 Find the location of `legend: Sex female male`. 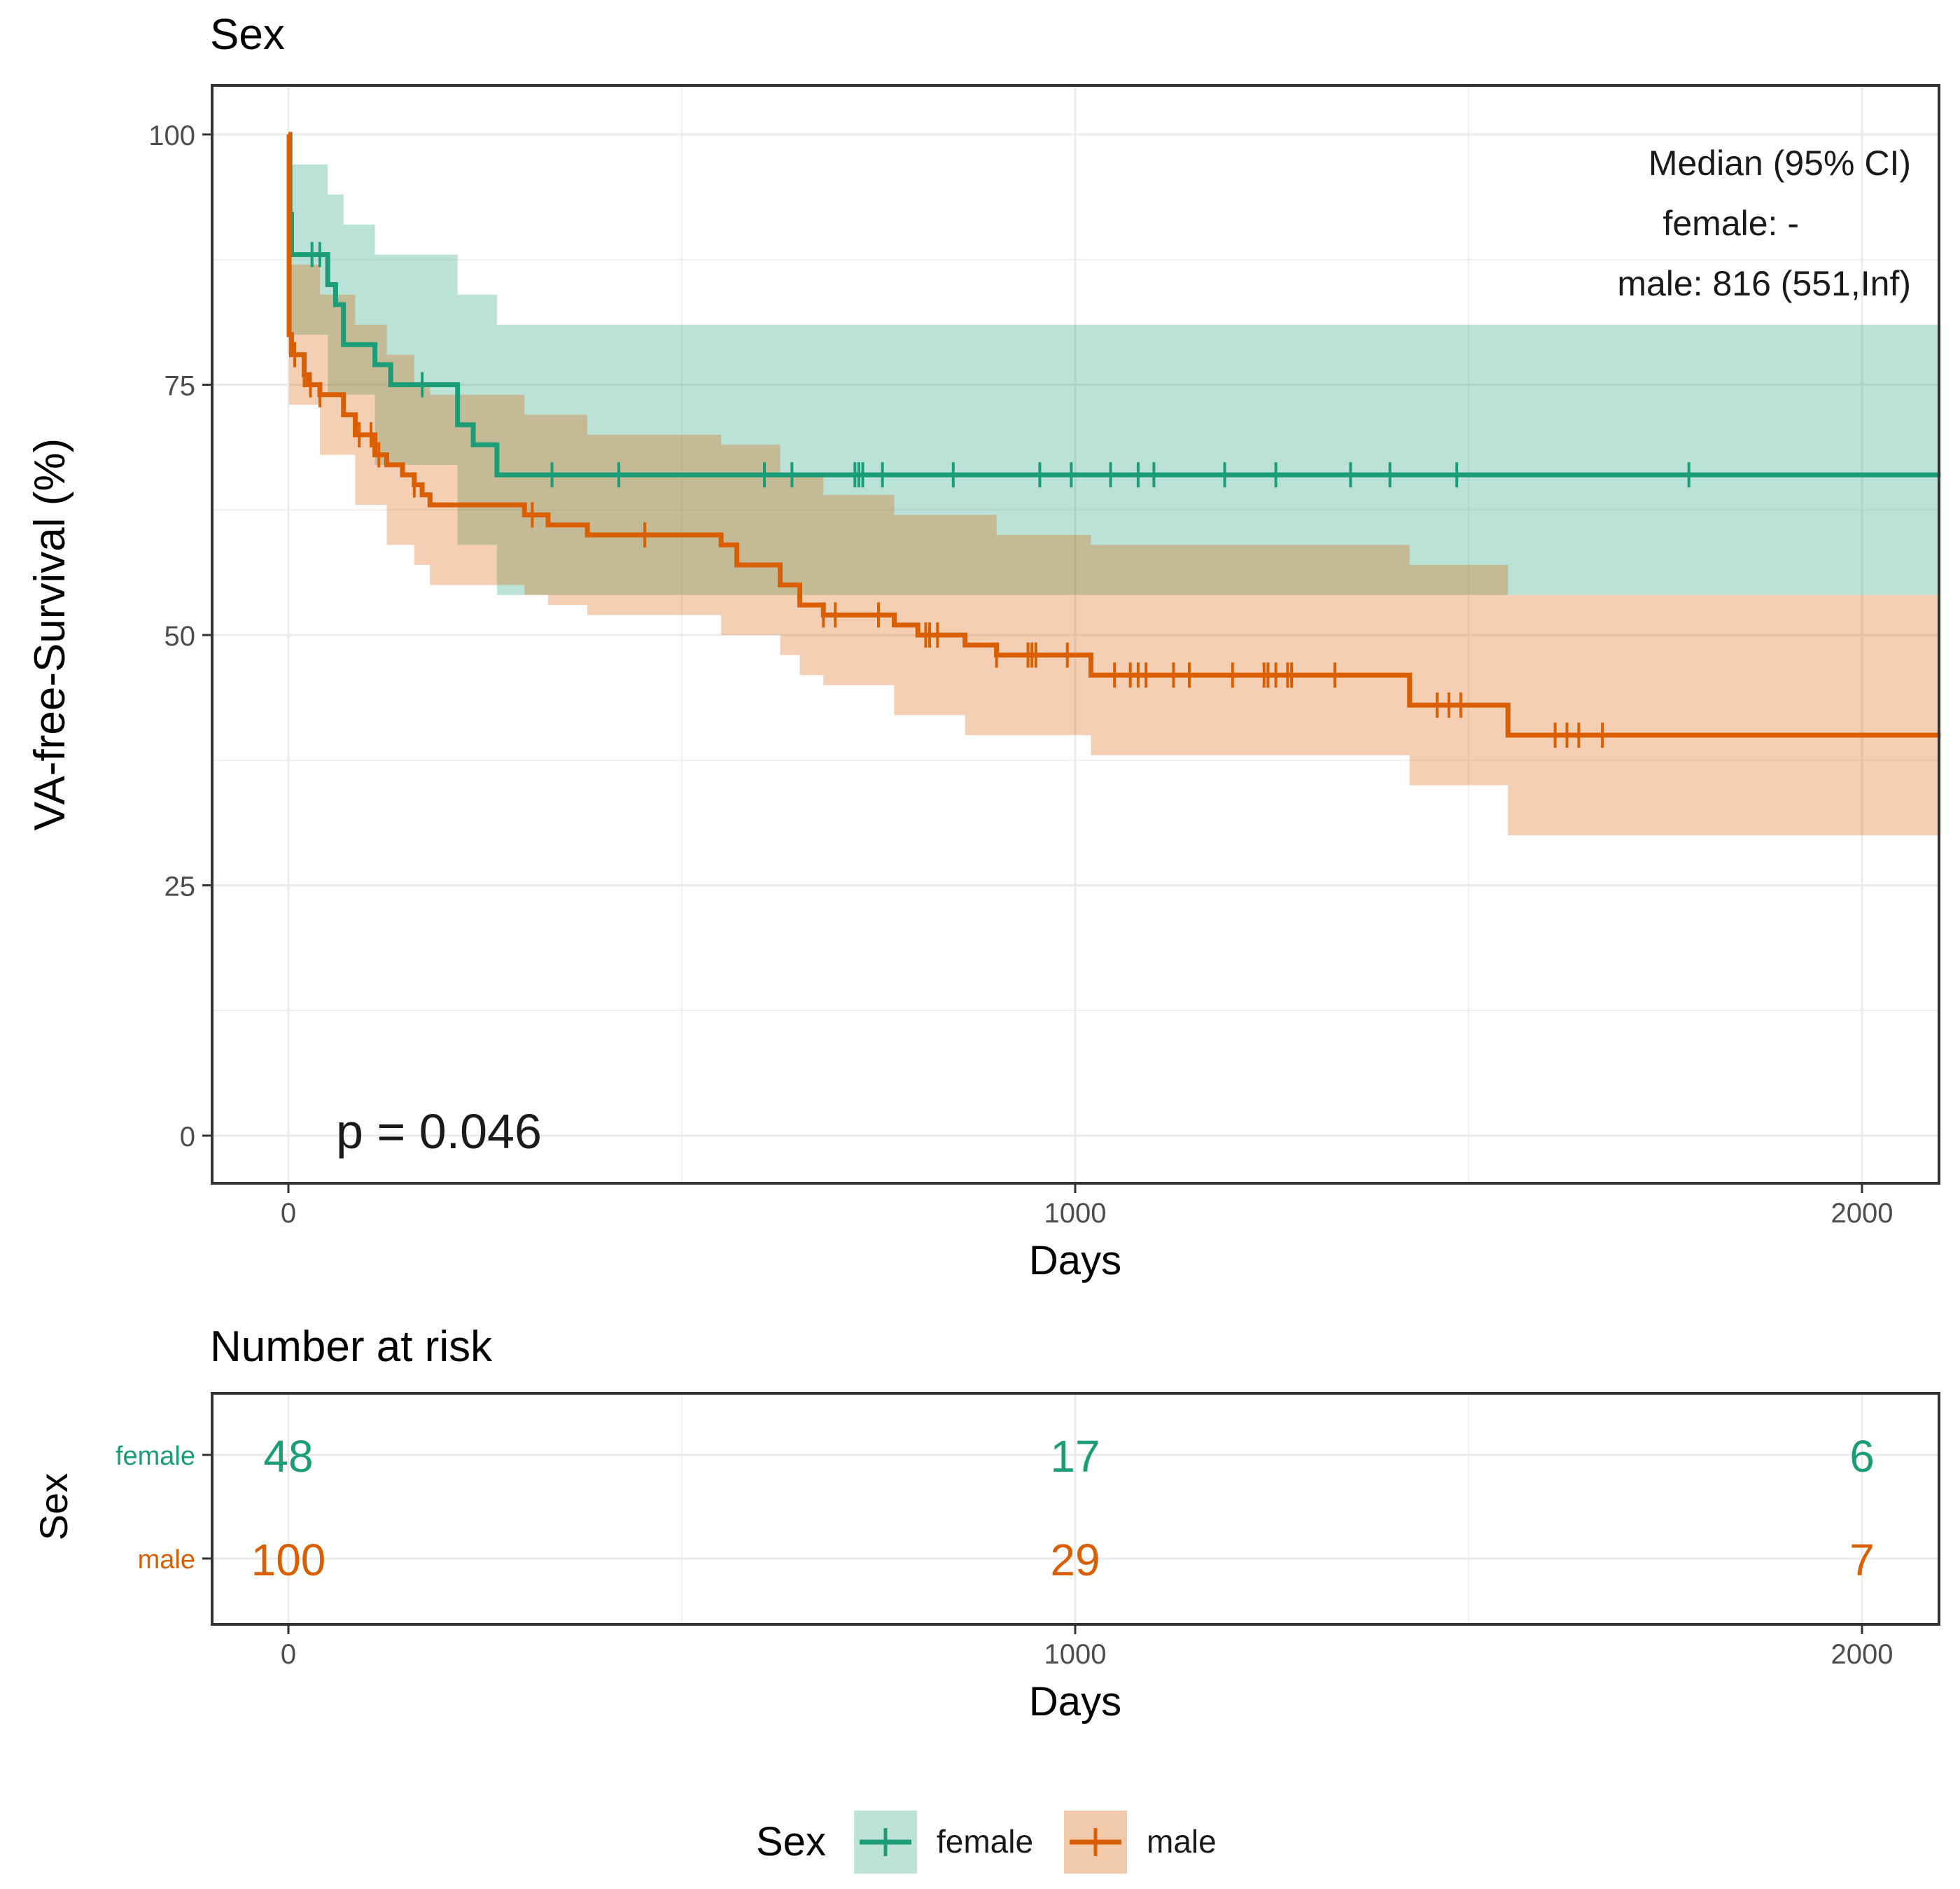

legend: Sex female male is located at coordinates (986, 1842).